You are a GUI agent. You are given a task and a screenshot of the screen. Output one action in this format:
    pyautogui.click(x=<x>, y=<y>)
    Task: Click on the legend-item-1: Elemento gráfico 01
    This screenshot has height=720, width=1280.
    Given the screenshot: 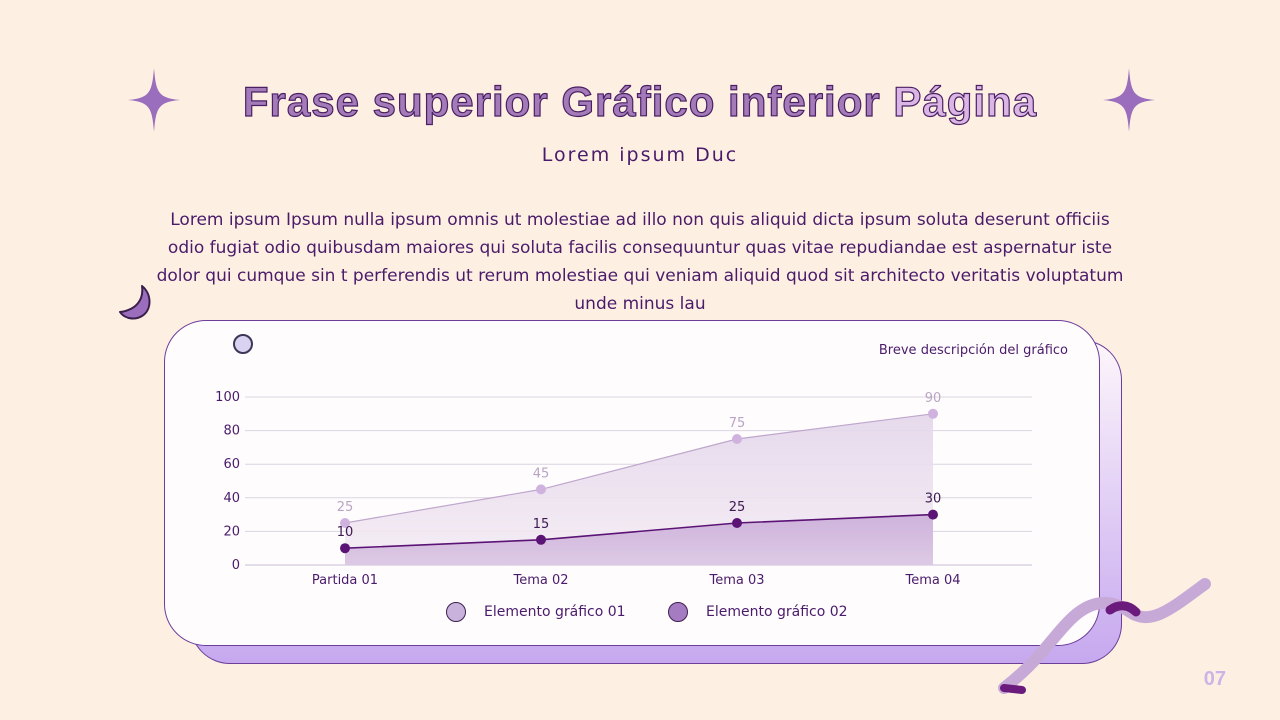 What is the action you would take?
    pyautogui.click(x=536, y=612)
    